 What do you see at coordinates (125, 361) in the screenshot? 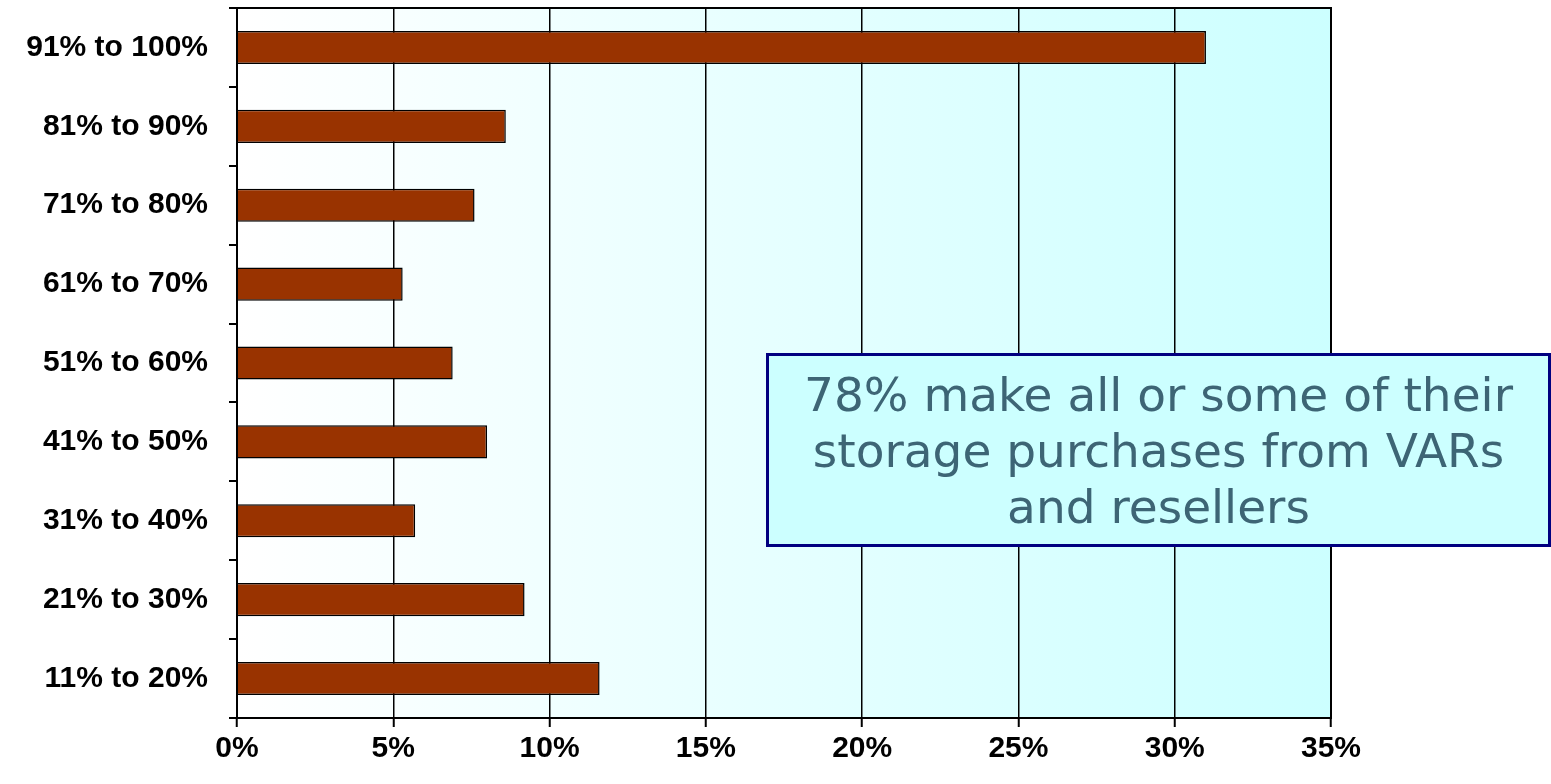
I see `y-tick-label: 51% to 60%` at bounding box center [125, 361].